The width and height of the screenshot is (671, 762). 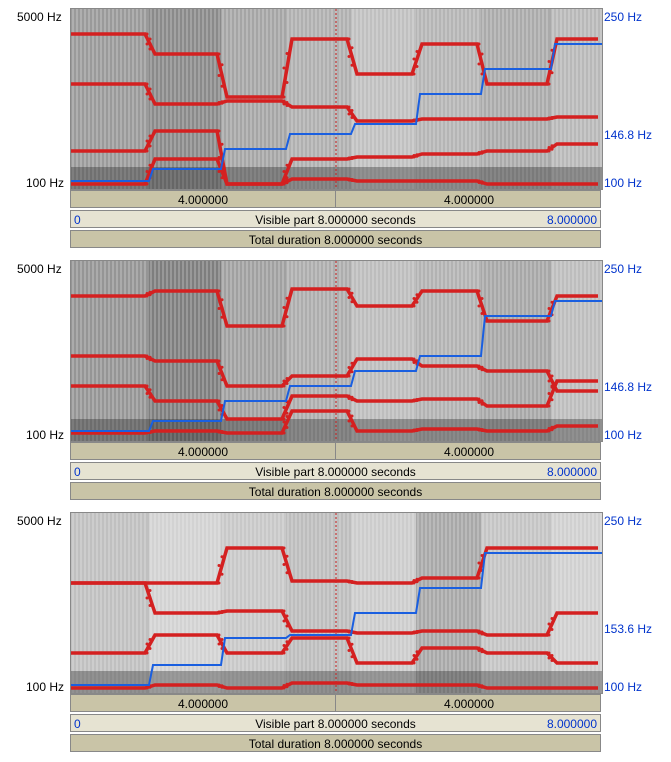 I want to click on pitch-bottom-label: 100 Hz, so click(x=623, y=687).